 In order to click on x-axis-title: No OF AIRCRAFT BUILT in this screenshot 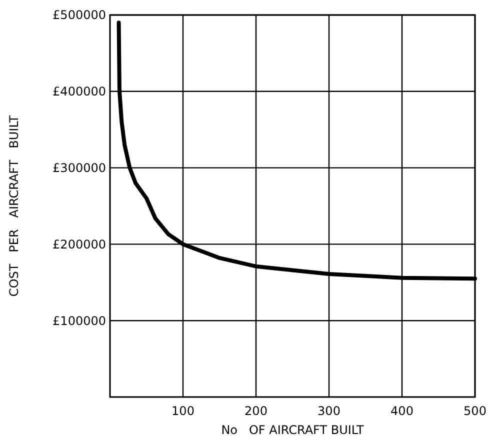, I will do `click(292, 430)`.